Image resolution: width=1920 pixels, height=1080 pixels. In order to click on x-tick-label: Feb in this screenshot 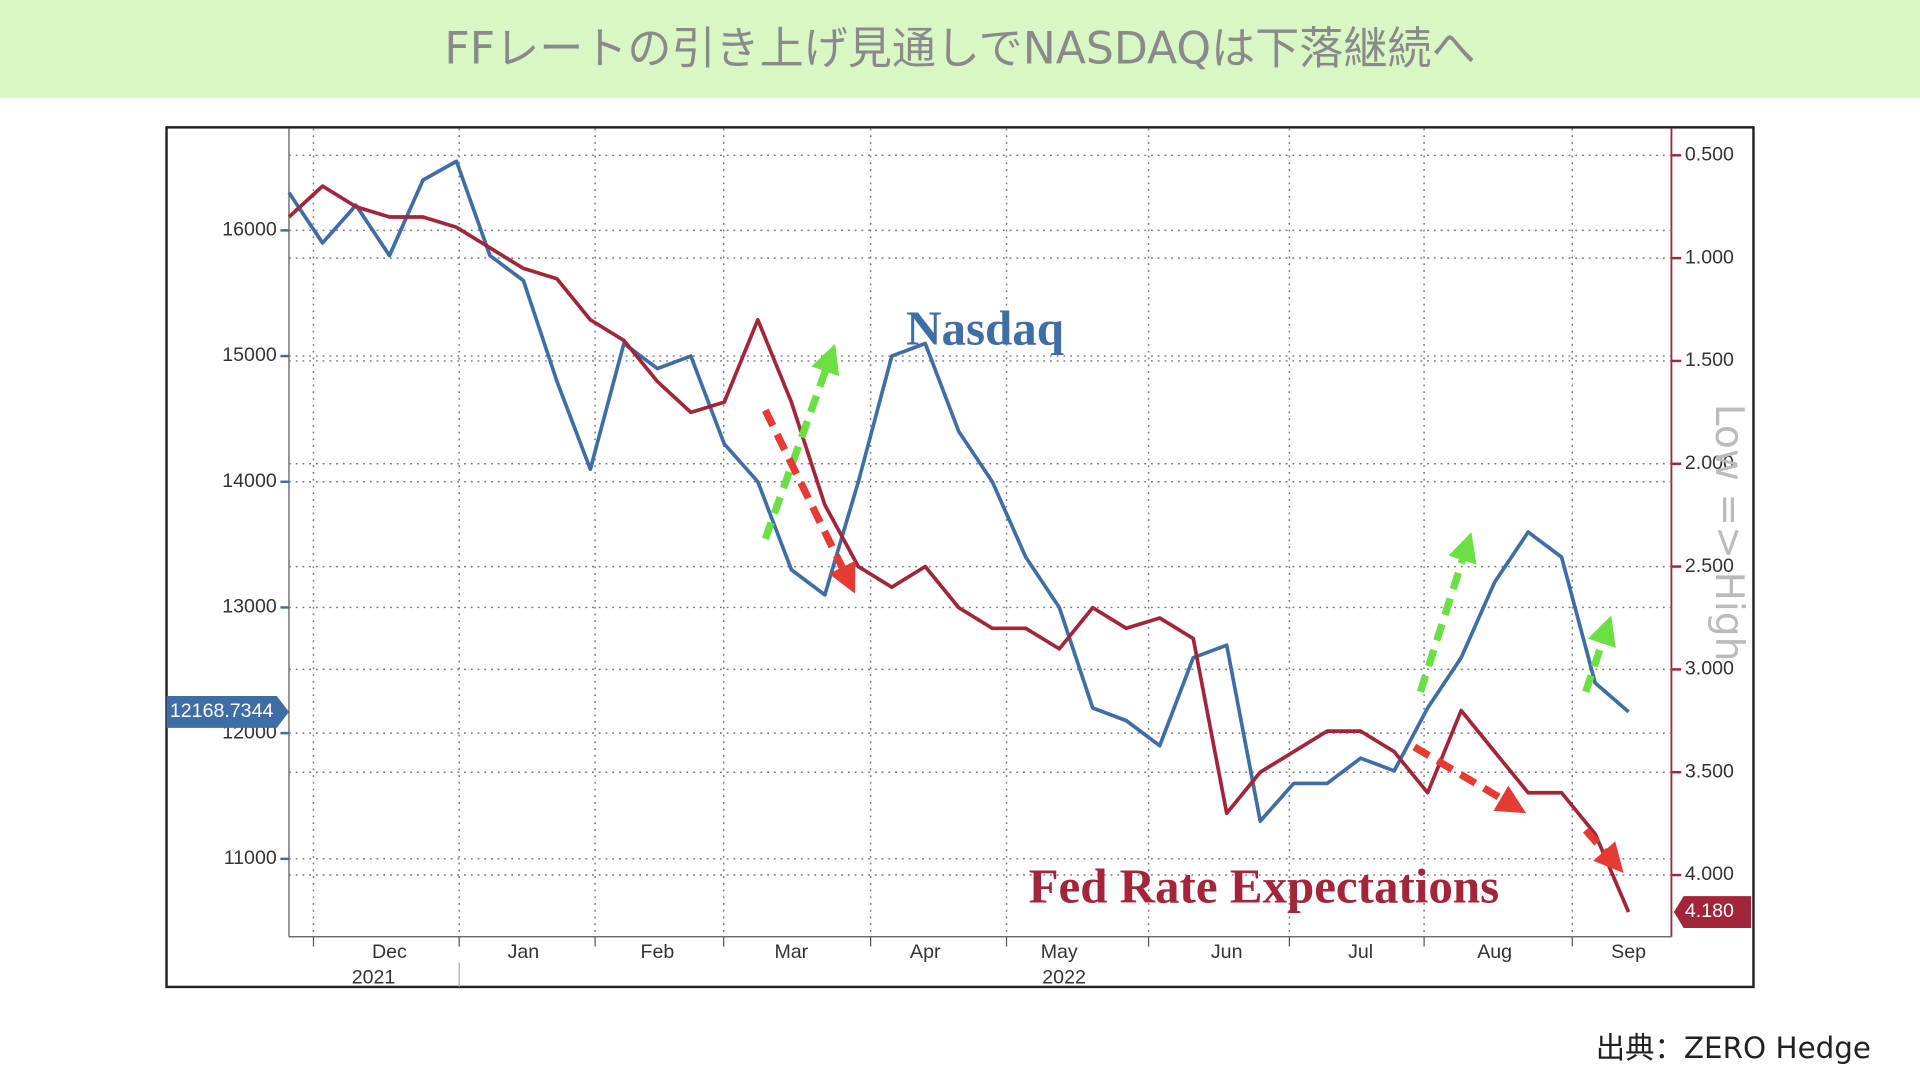, I will do `click(657, 952)`.